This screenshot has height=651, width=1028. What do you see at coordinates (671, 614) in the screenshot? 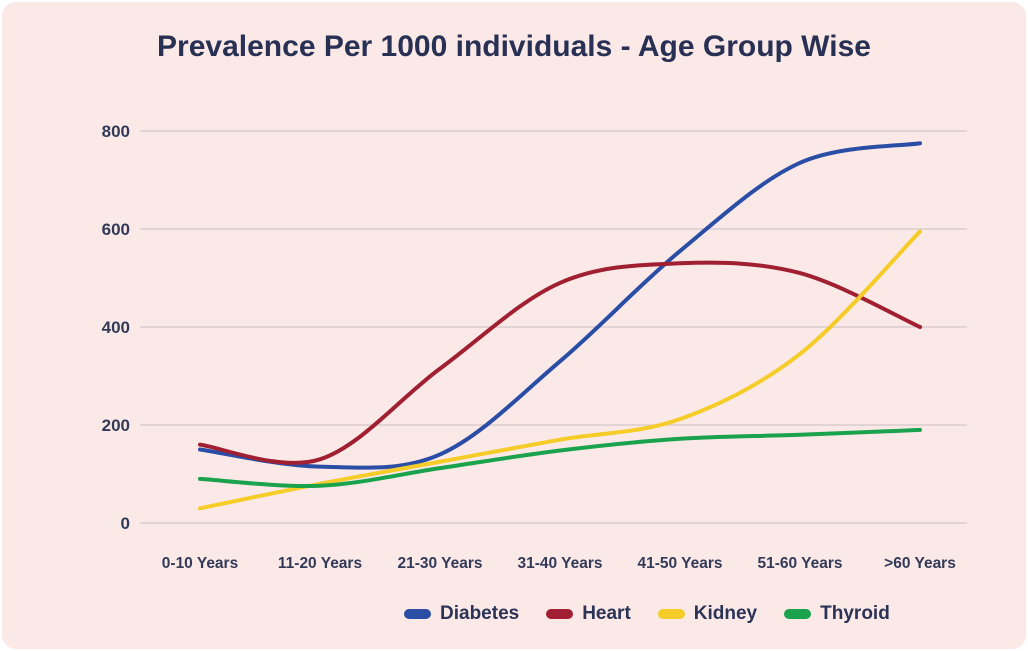
I see `legend-swatch-kidney-icon` at bounding box center [671, 614].